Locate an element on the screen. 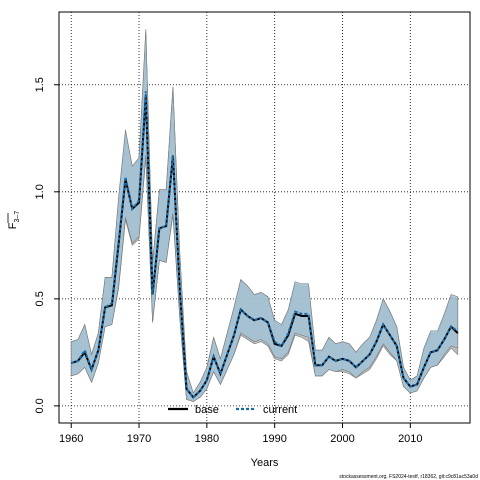 The height and width of the screenshot is (480, 480). x-tick-label-2000: 2000 is located at coordinates (342, 439).